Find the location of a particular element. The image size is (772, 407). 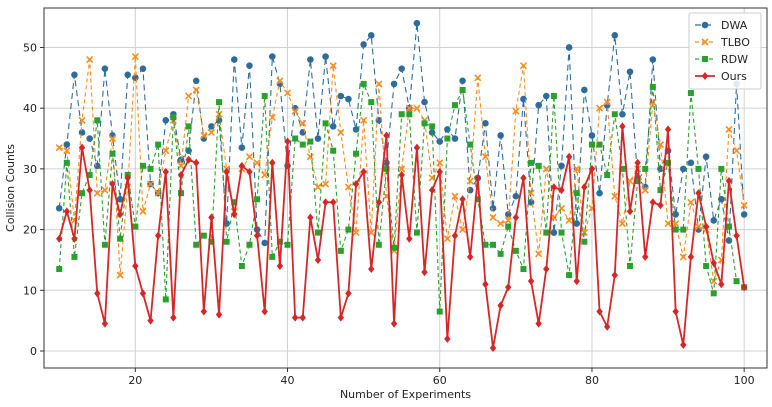

y-tick-label: 20 is located at coordinates (30, 230).